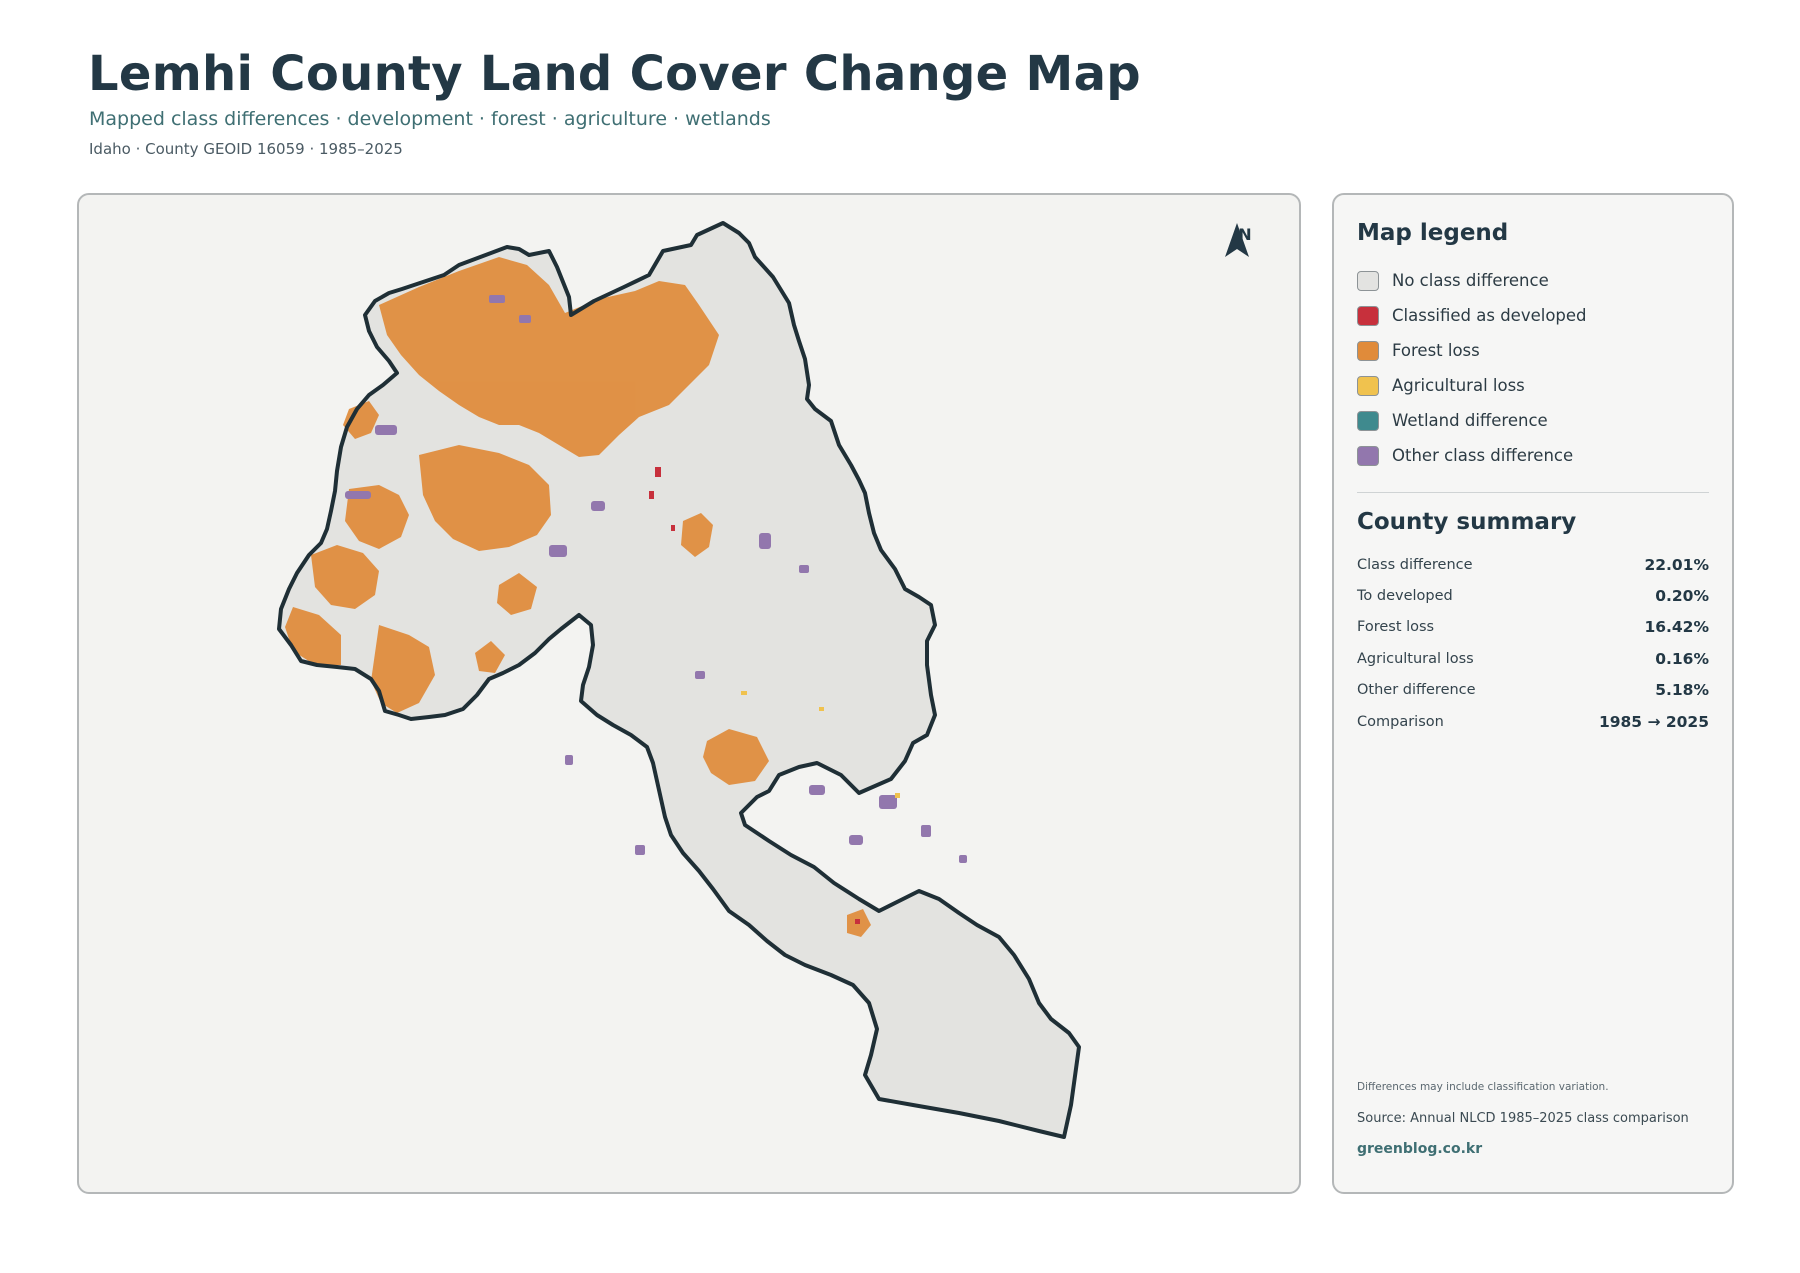 Image resolution: width=1800 pixels, height=1273 pixels. I want to click on summary-row: Agricultural loss 0.16%, so click(1533, 658).